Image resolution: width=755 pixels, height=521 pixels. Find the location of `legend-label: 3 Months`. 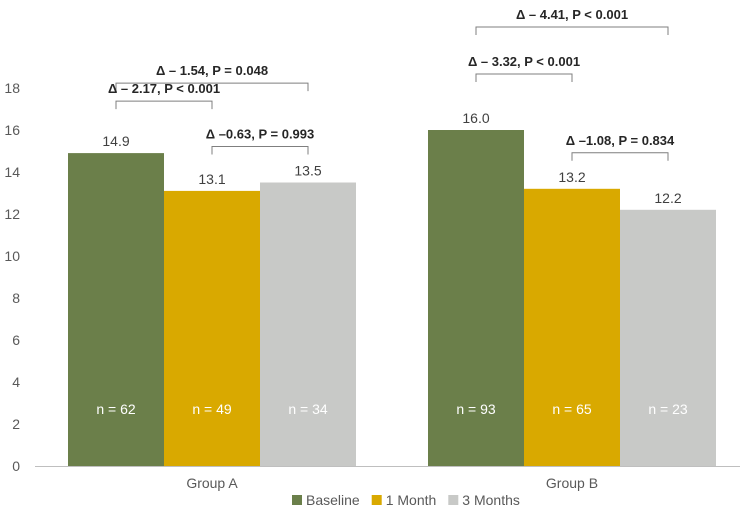

legend-label: 3 Months is located at coordinates (491, 500).